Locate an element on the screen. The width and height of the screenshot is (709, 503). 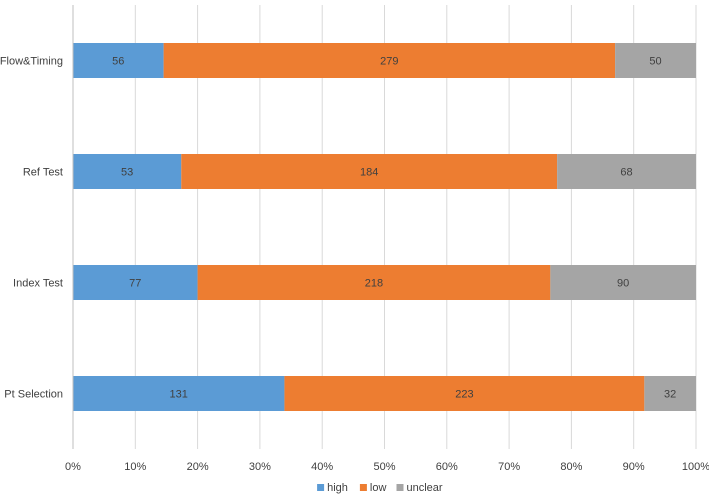
data-label: 77 is located at coordinates (135, 284).